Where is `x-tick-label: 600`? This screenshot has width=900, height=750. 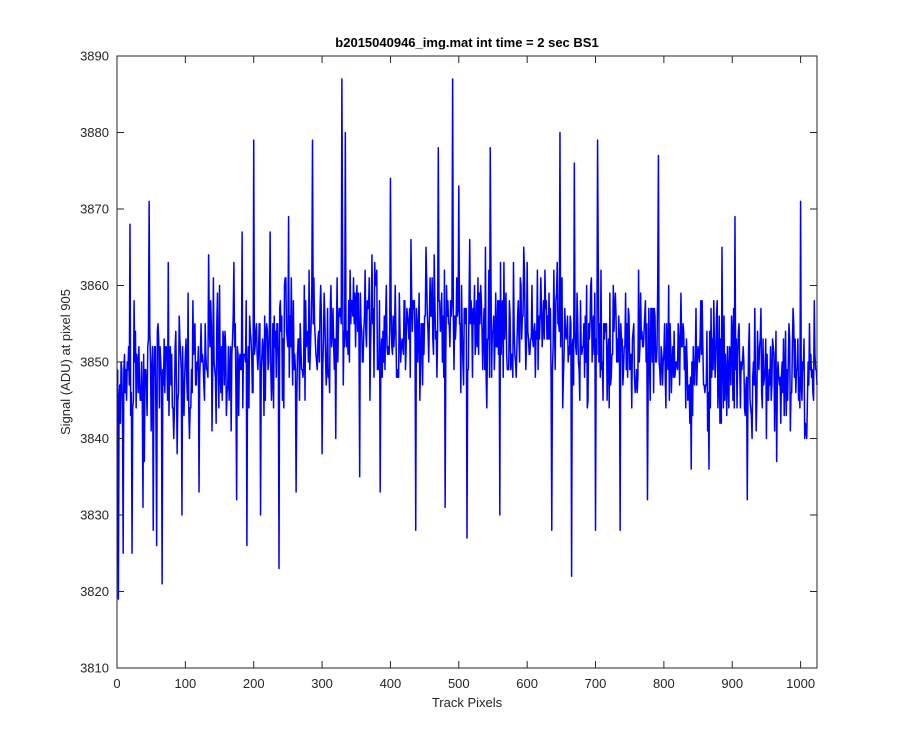 x-tick-label: 600 is located at coordinates (527, 683).